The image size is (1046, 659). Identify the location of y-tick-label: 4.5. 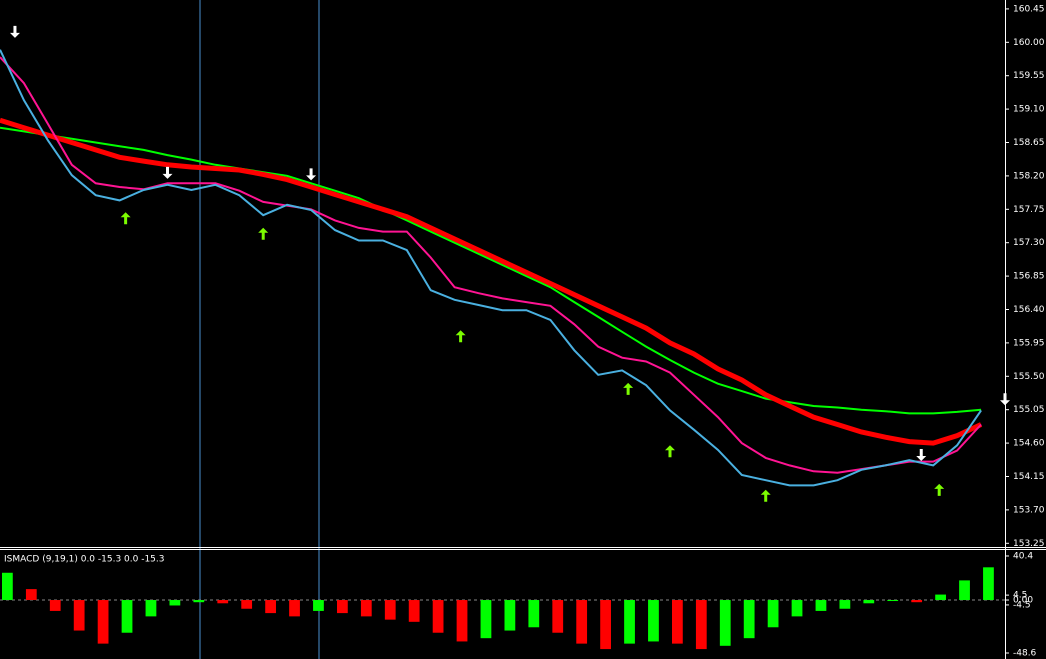
(1020, 596).